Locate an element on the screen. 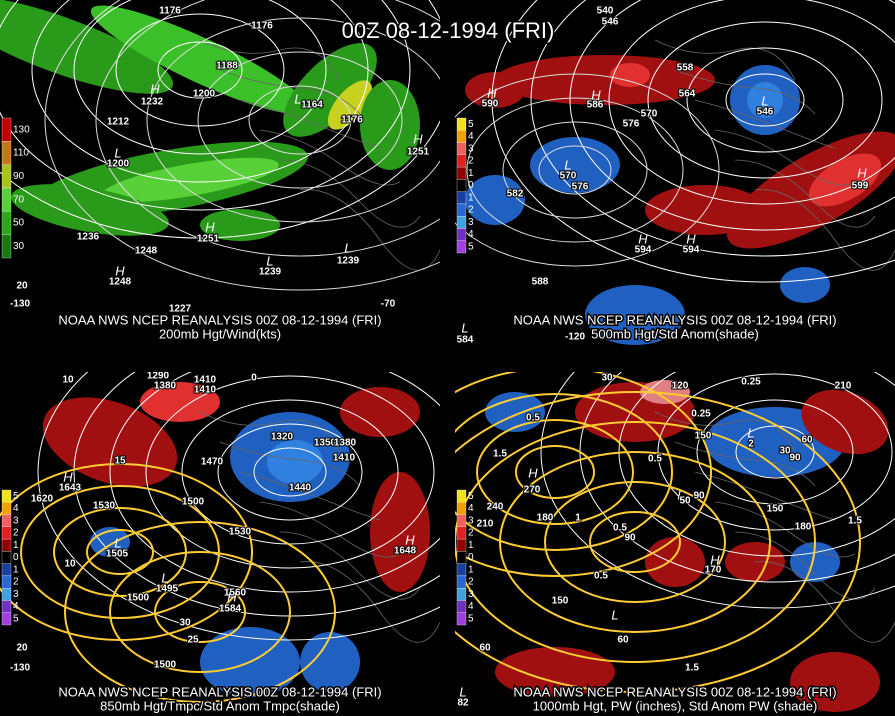 This screenshot has width=895, height=716. contour-label: 546 is located at coordinates (610, 22).